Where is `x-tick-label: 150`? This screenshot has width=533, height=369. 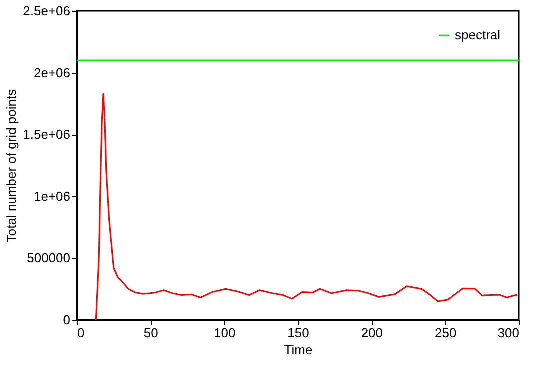
x-tick-label: 150 is located at coordinates (299, 333).